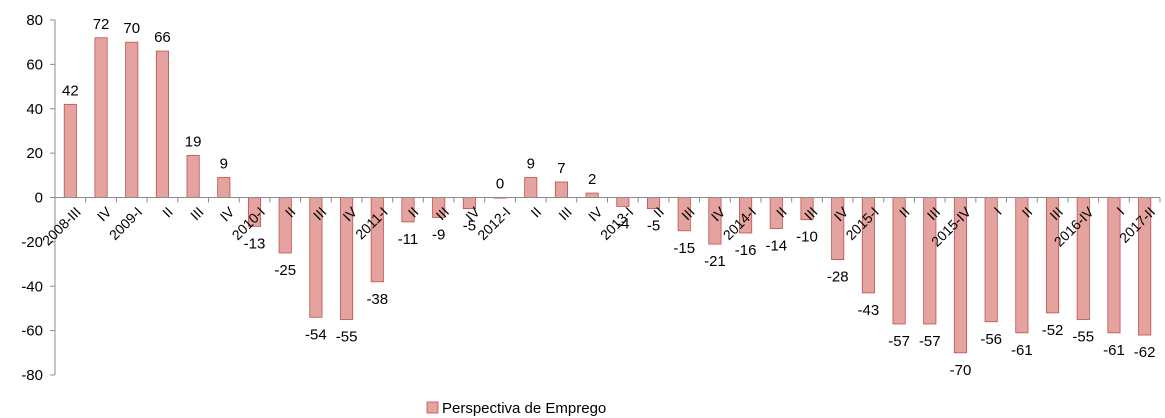 This screenshot has width=1165, height=418. What do you see at coordinates (377, 299) in the screenshot?
I see `data-label: -38` at bounding box center [377, 299].